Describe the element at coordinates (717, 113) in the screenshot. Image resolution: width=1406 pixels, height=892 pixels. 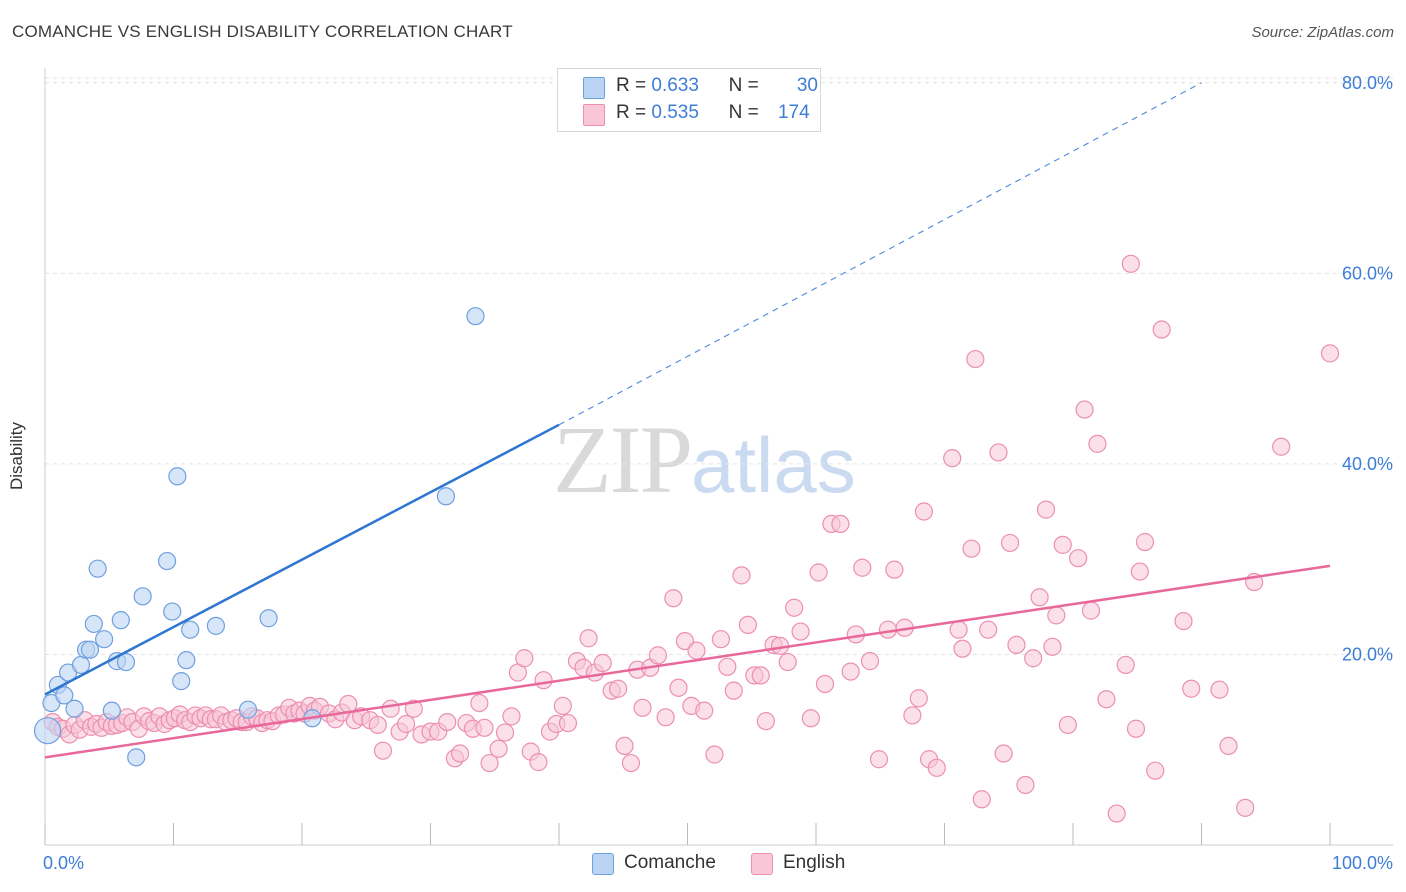
I see `legend-text-english: R = 0.535 N = 174` at that location.